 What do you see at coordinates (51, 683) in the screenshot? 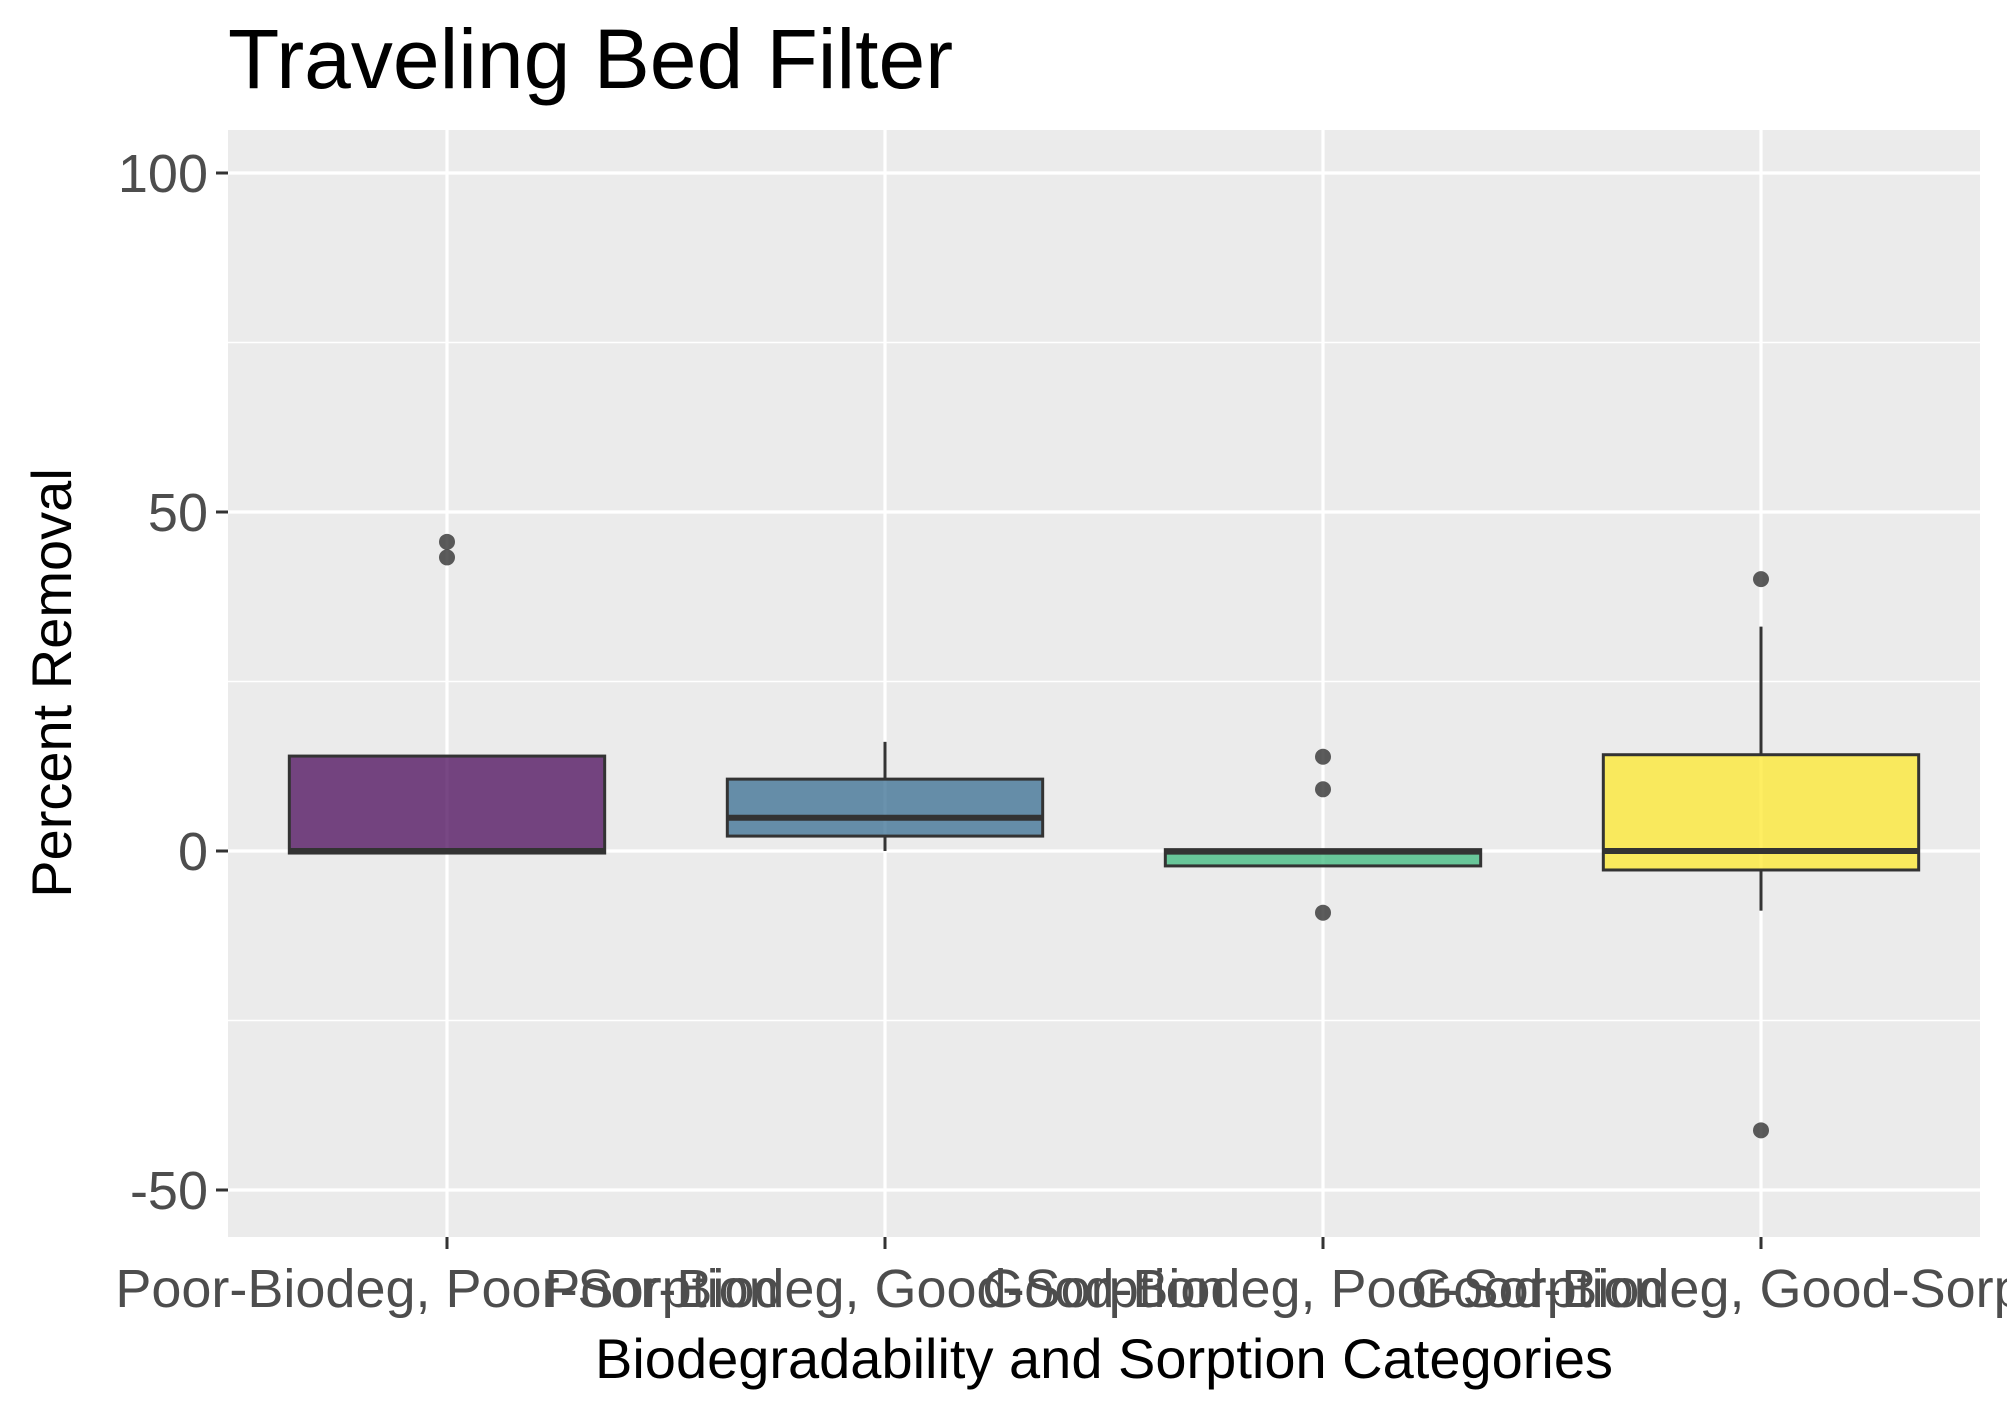
I see `y-axis-title: Percent Removal` at bounding box center [51, 683].